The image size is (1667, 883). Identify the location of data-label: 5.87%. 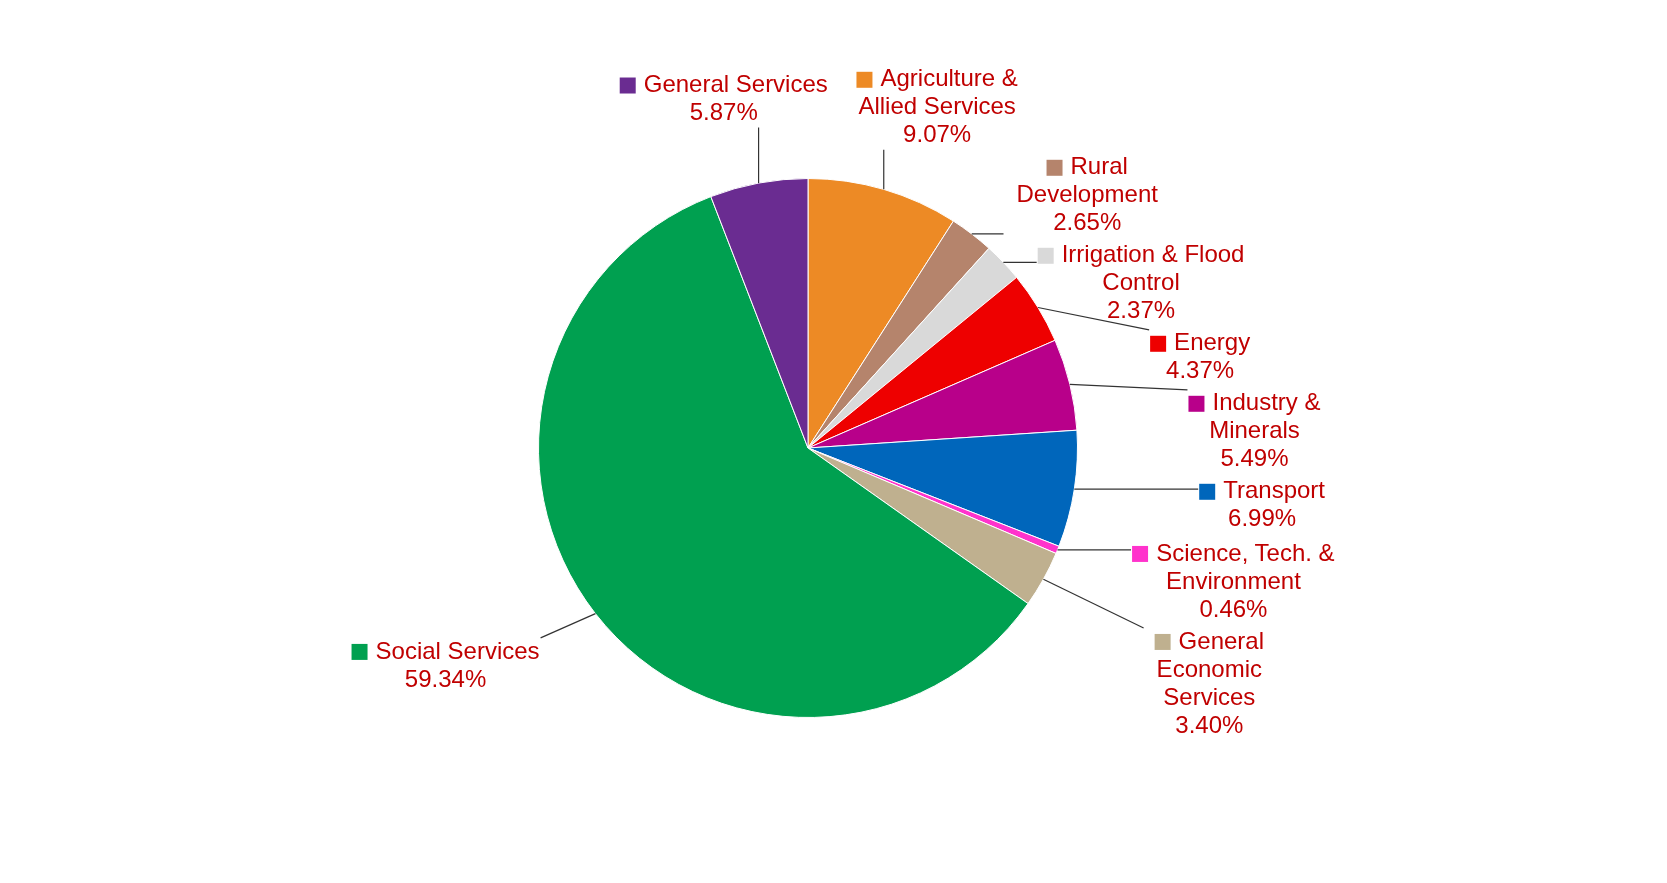
(723, 112).